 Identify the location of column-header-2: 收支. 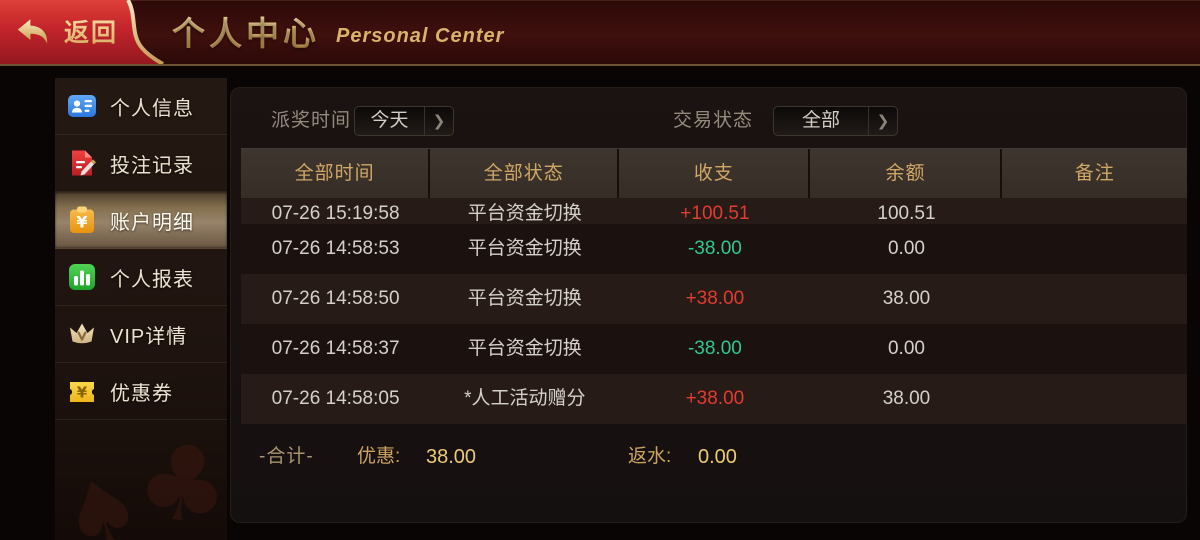
(715, 174).